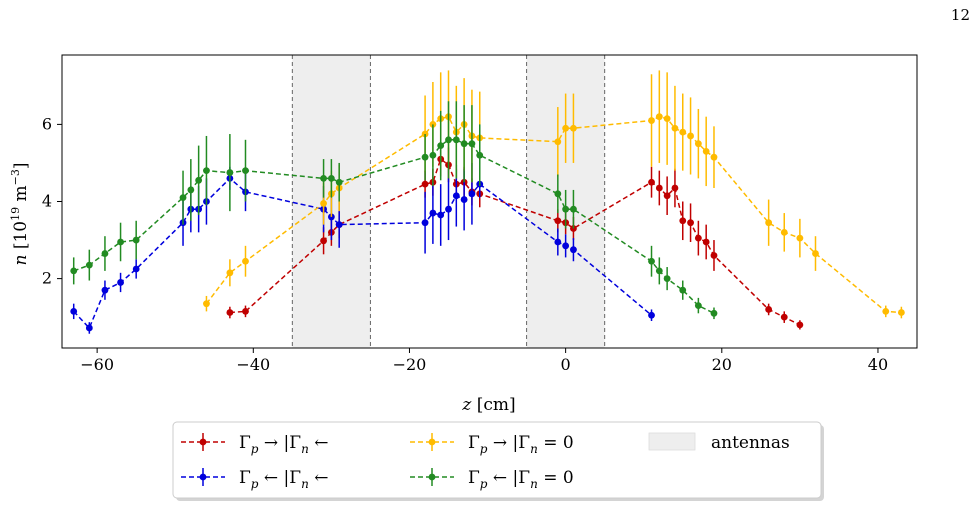 This screenshot has width=976, height=509. What do you see at coordinates (722, 364) in the screenshot?
I see `x-tick-label: 20` at bounding box center [722, 364].